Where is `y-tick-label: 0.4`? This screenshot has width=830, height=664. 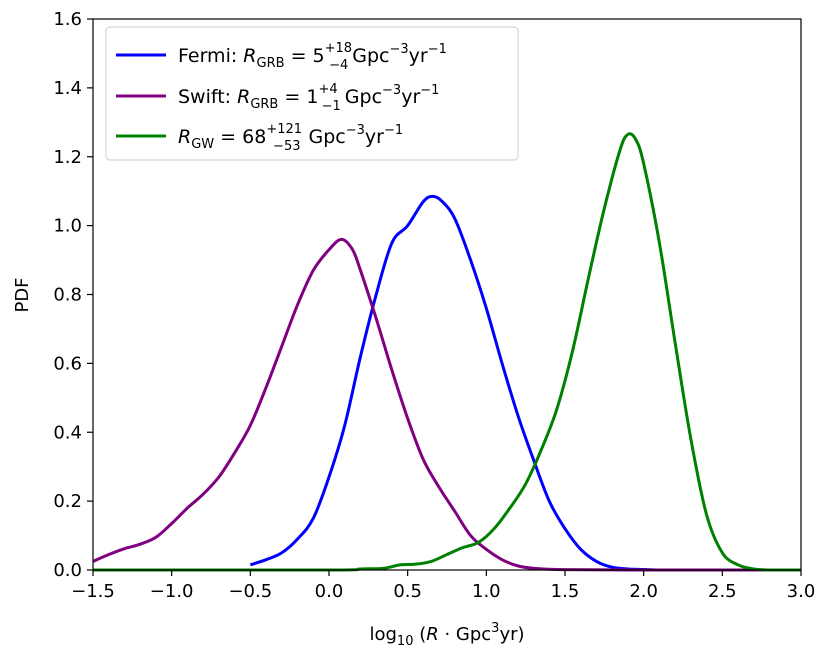 y-tick-label: 0.4 is located at coordinates (67, 432).